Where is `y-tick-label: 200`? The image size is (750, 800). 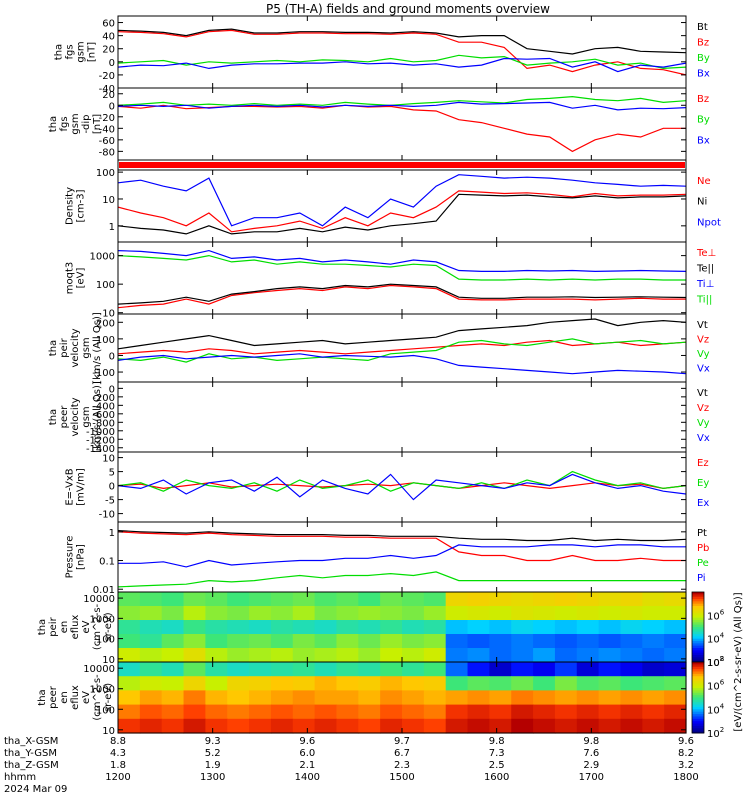 y-tick-label: 200 is located at coordinates (105, 323).